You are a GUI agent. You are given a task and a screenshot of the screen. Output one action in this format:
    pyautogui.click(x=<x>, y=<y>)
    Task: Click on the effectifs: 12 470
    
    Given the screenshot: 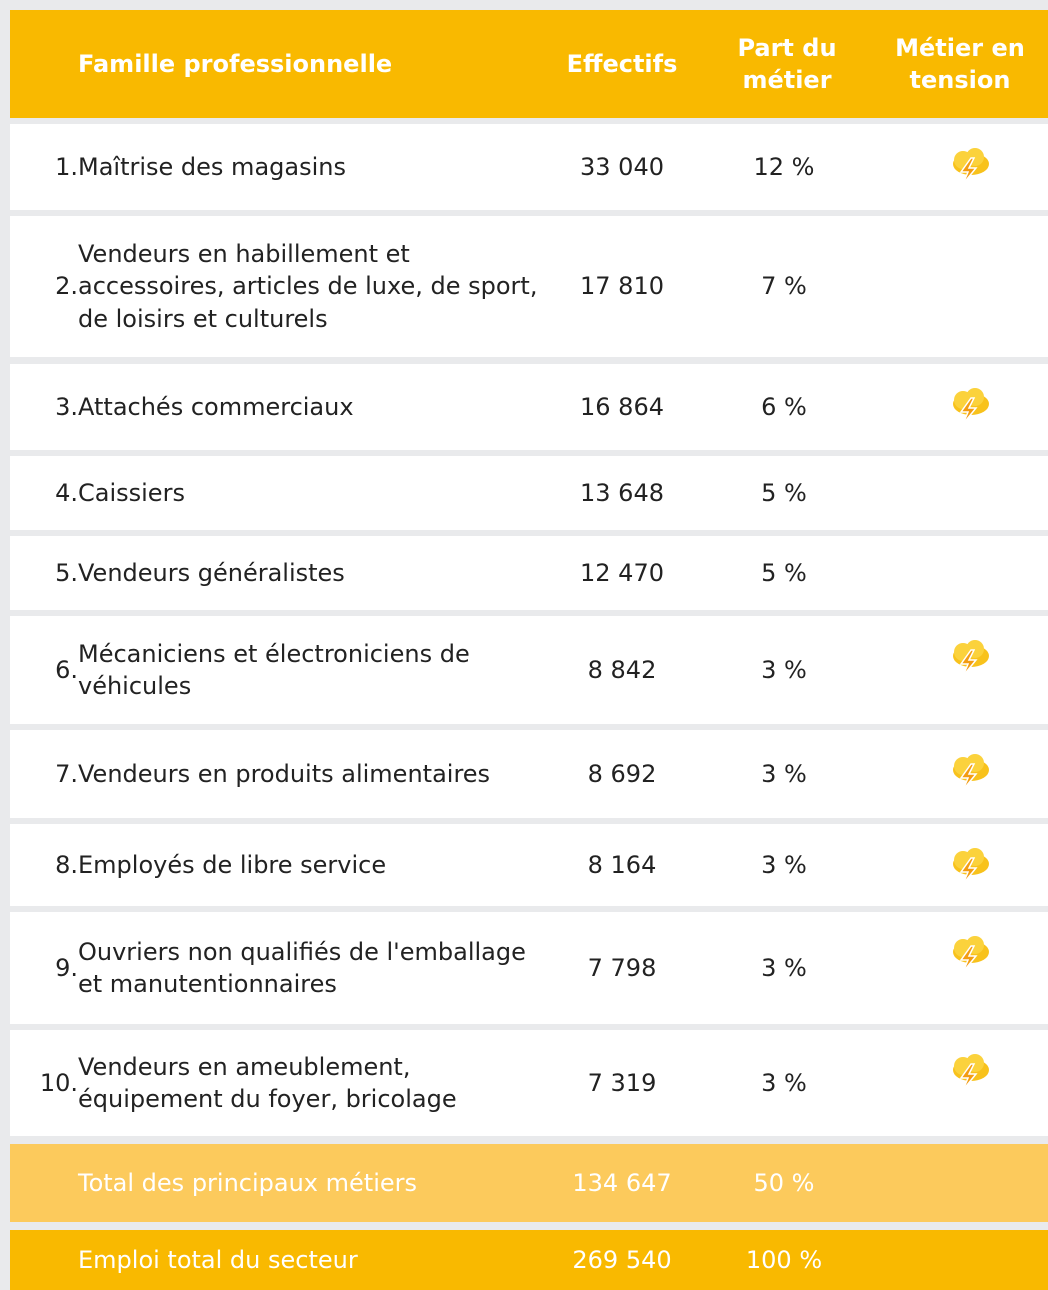 What is the action you would take?
    pyautogui.click(x=622, y=572)
    